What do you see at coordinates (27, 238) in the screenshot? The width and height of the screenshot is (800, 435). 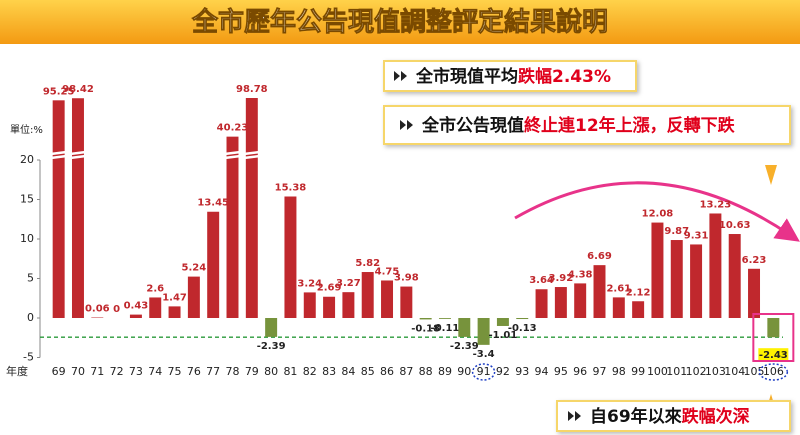 I see `y-tick-label: 10` at bounding box center [27, 238].